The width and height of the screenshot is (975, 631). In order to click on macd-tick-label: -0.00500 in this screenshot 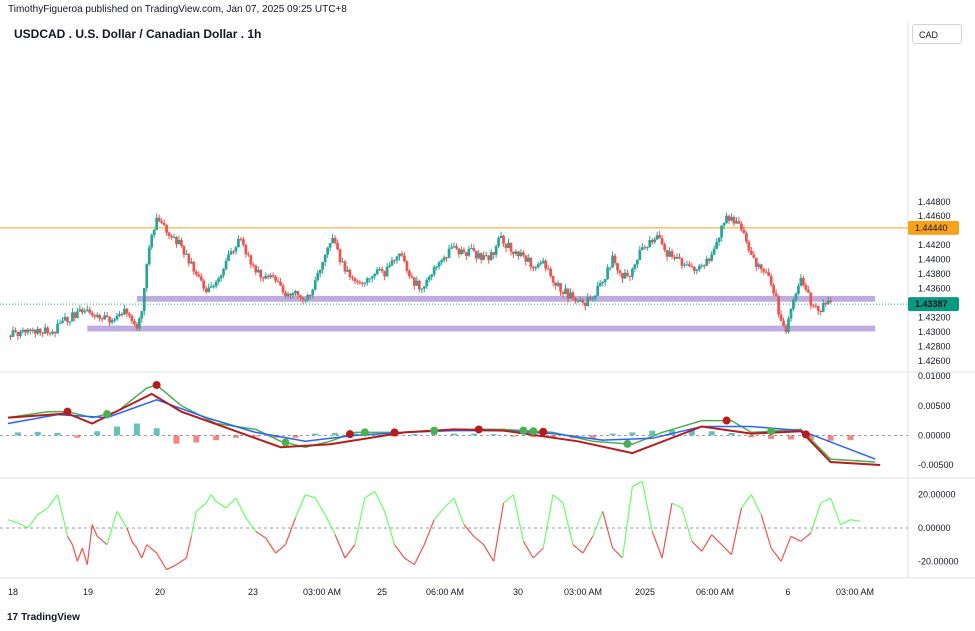, I will do `click(936, 465)`.